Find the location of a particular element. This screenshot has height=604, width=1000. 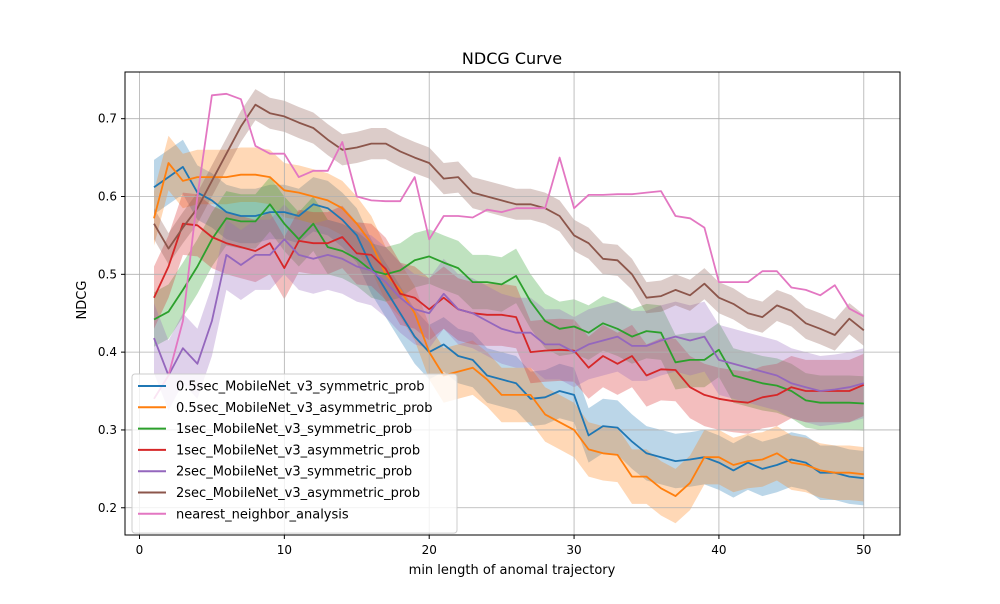

legend-label: nearest_neighbor_analysis is located at coordinates (262, 514).